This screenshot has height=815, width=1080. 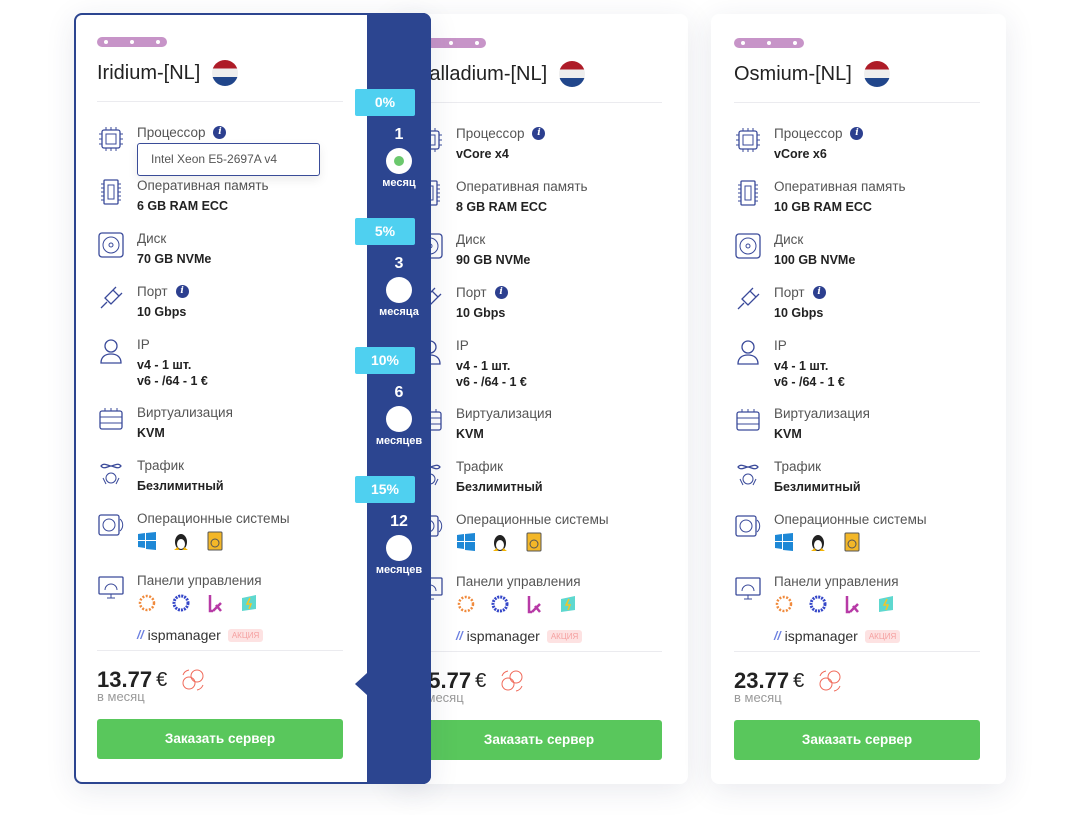 I want to click on plan-title: Osmium-[NL], so click(x=812, y=74).